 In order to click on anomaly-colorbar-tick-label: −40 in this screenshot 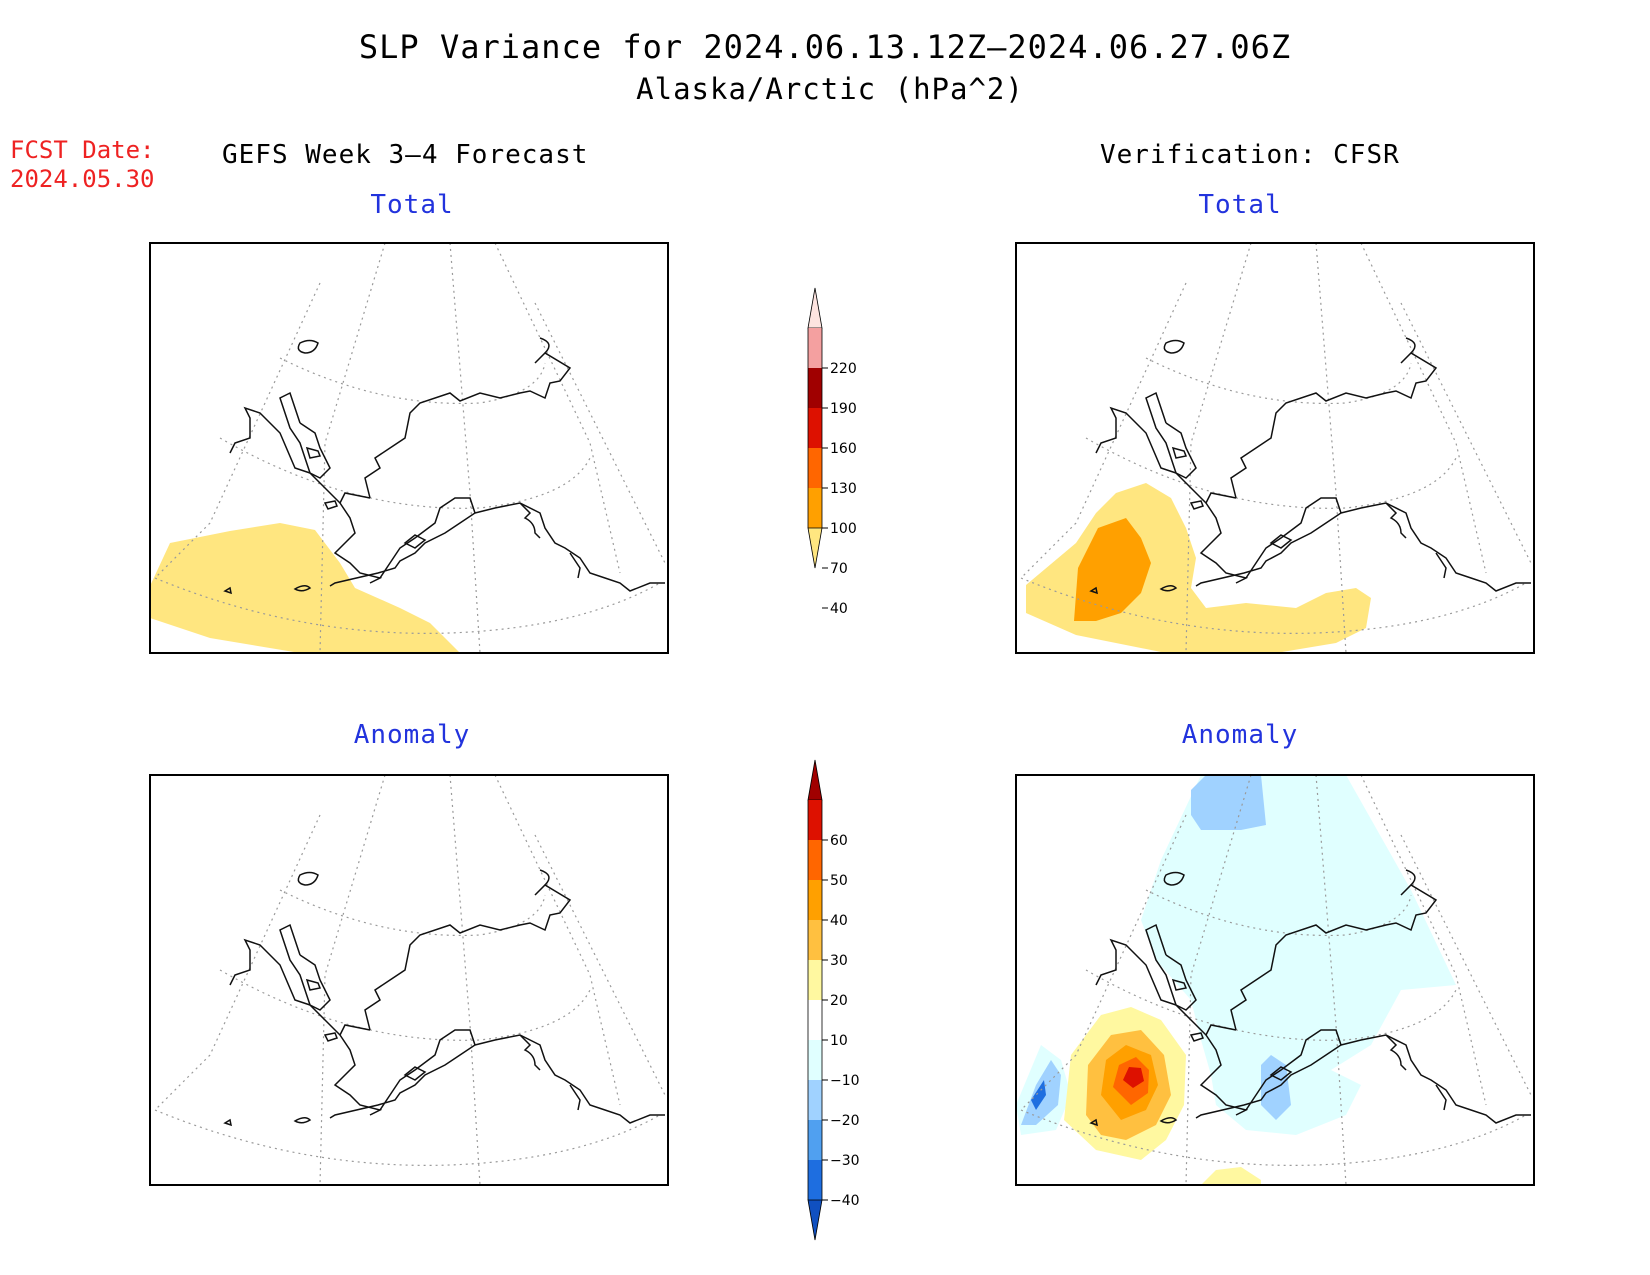, I will do `click(845, 1201)`.